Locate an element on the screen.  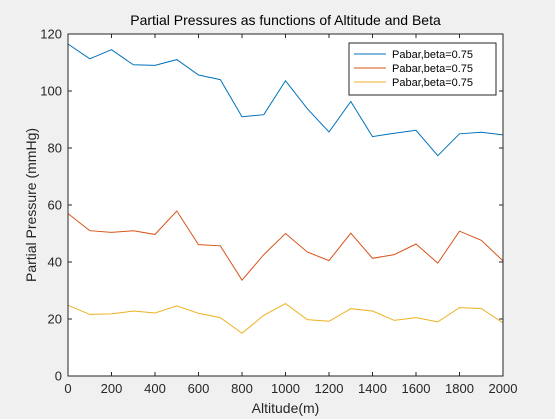
y-tick-label: 20 is located at coordinates (55, 319).